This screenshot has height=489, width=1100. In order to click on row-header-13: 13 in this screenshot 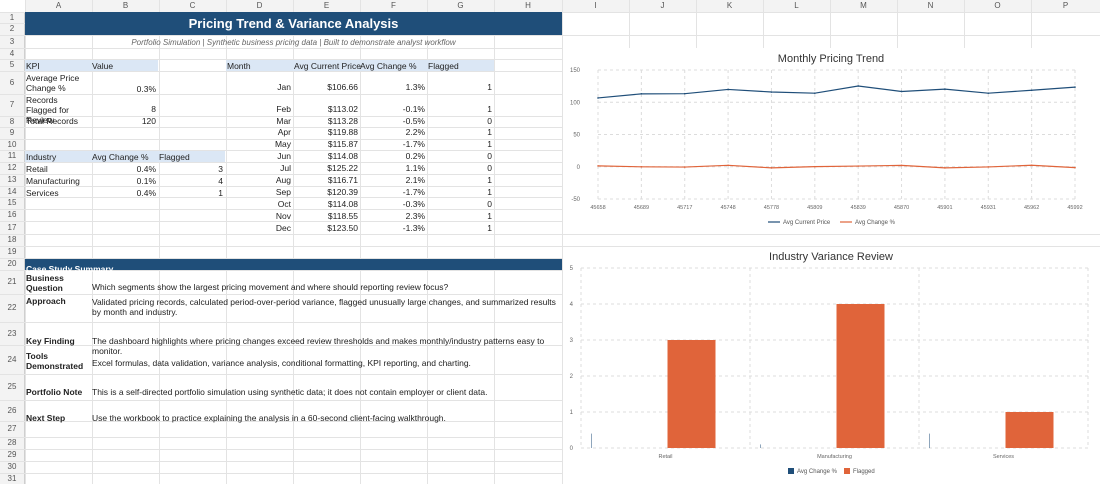, I will do `click(12, 180)`.